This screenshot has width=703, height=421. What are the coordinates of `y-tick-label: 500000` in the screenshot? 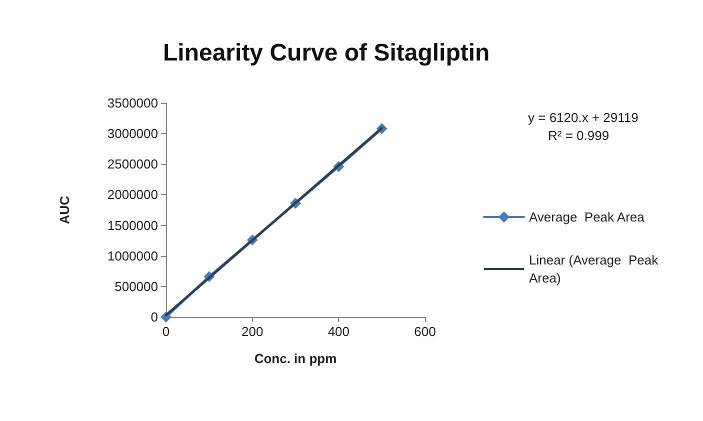 It's located at (136, 286).